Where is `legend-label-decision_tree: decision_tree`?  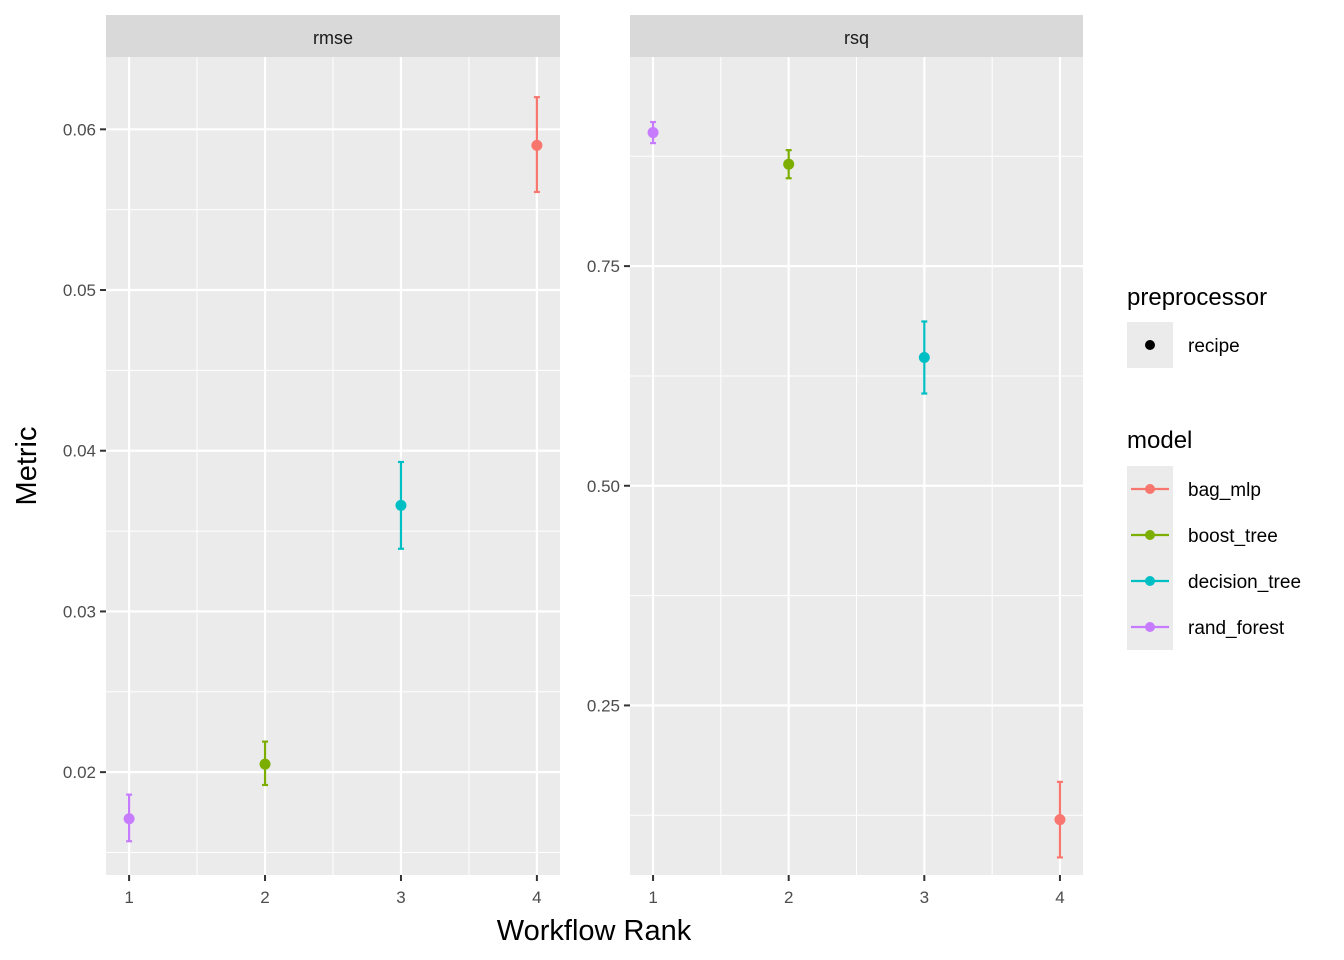
legend-label-decision_tree: decision_tree is located at coordinates (1244, 582).